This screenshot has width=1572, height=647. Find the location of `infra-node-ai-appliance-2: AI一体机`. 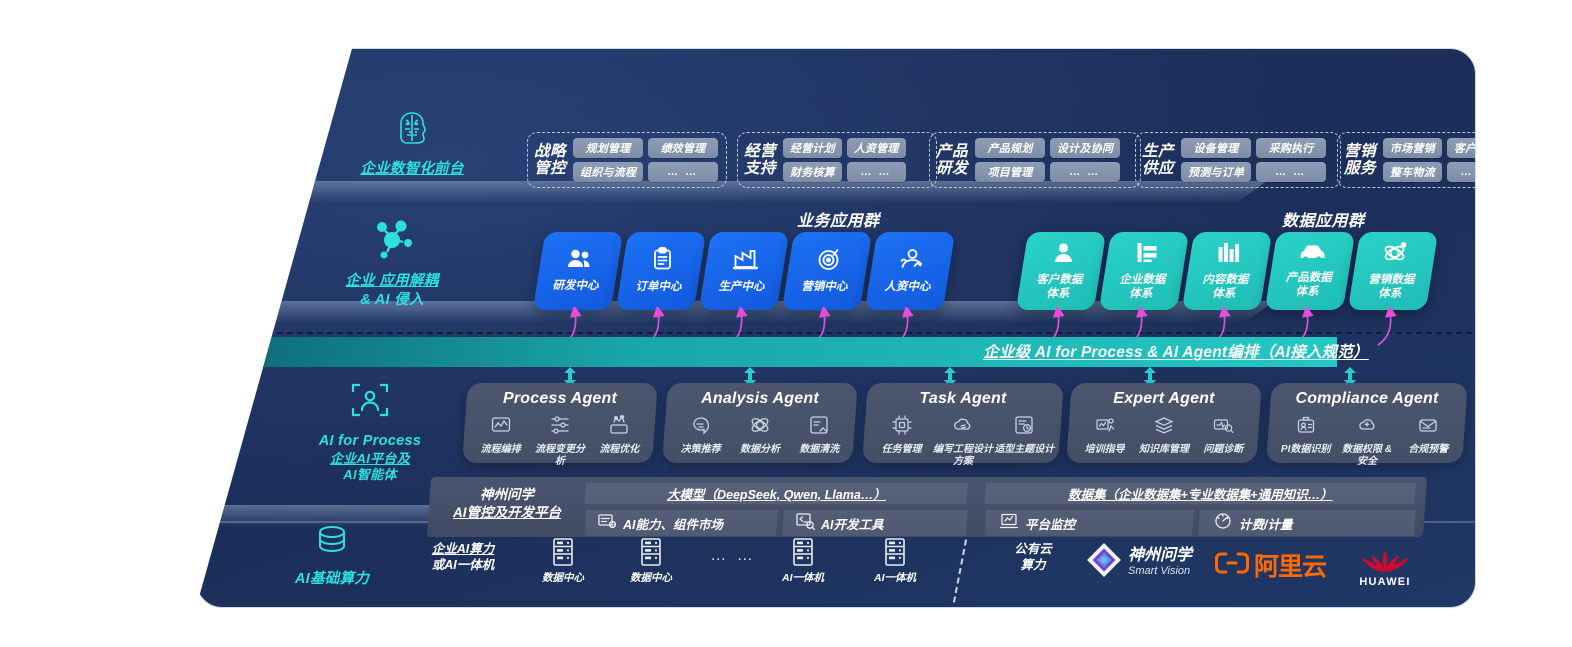

infra-node-ai-appliance-2: AI一体机 is located at coordinates (895, 561).